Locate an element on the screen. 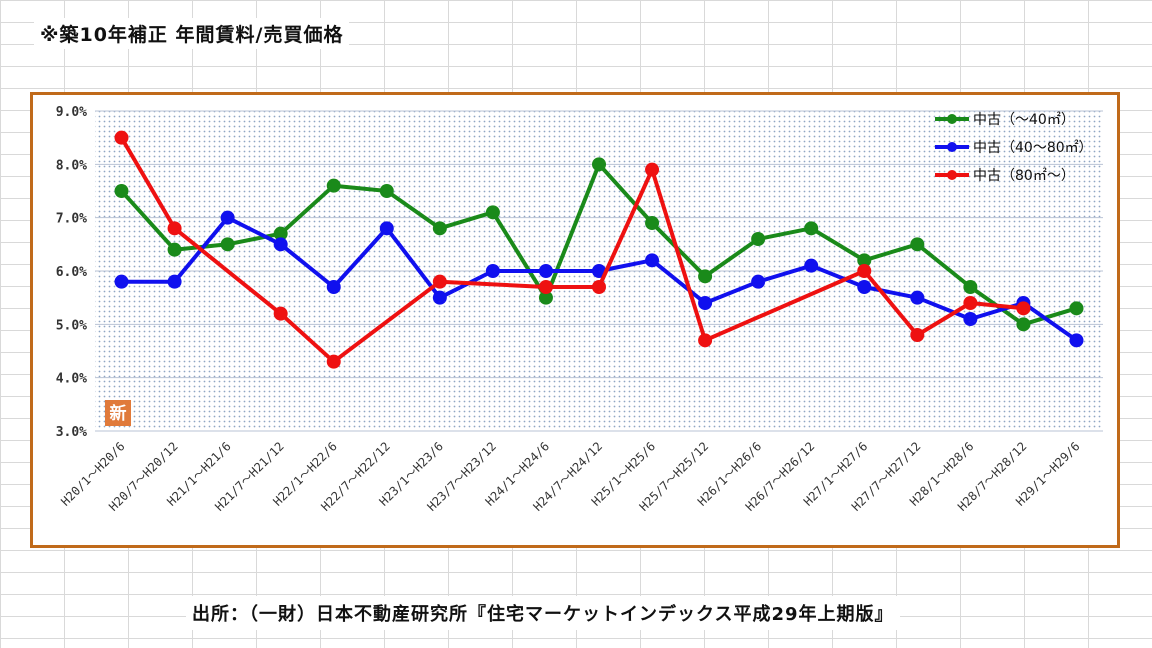  page-title: ※築10年補正 年間賃料/売買価格 is located at coordinates (192, 33).